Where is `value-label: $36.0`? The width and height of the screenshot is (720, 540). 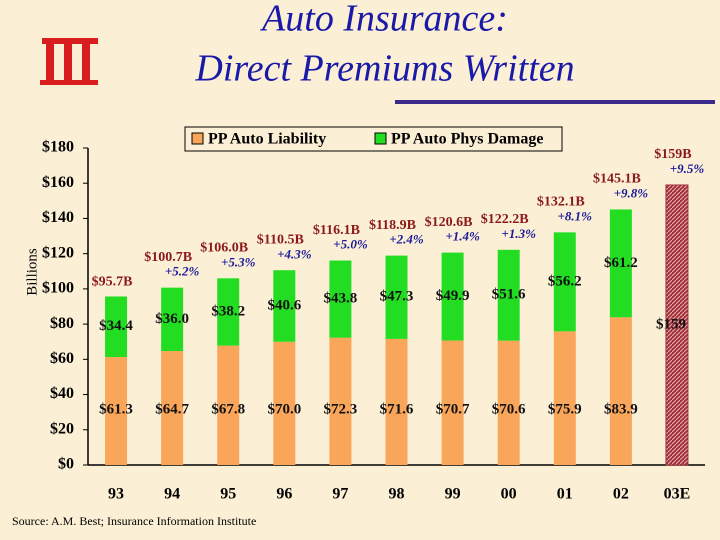
value-label: $36.0 is located at coordinates (172, 319).